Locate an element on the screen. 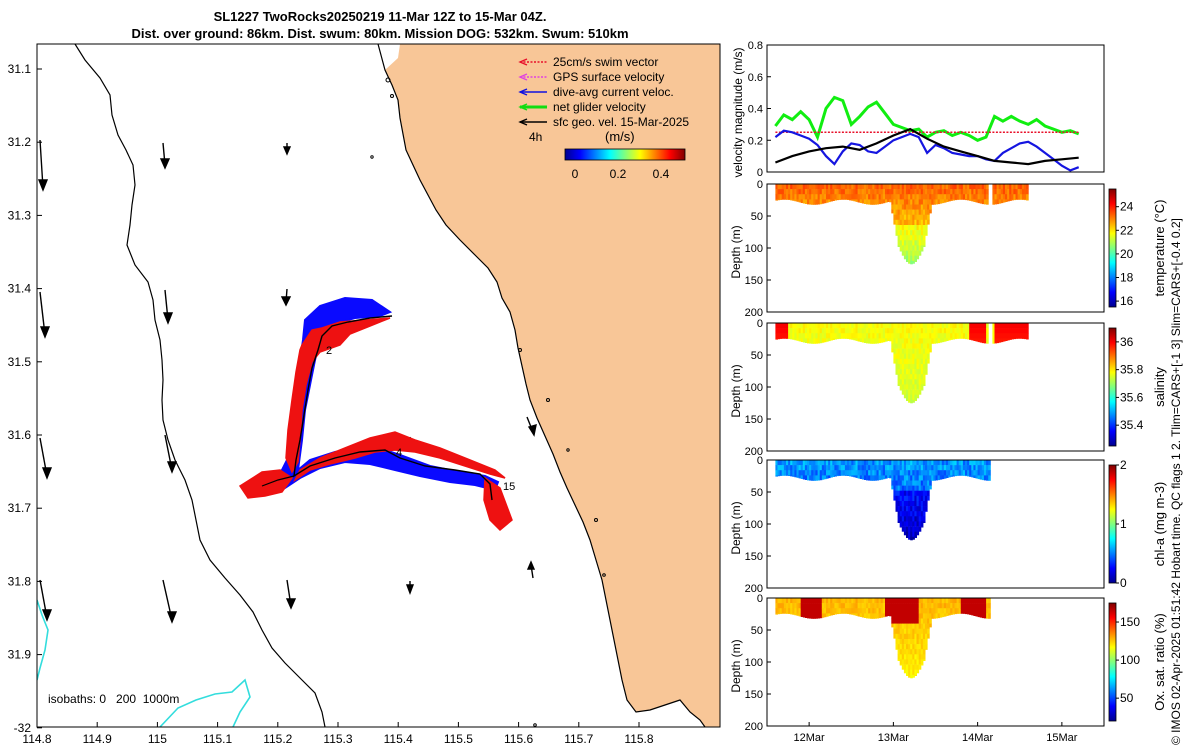 This screenshot has width=1200, height=750. map-y-tick-label: 31.1 is located at coordinates (20, 69).